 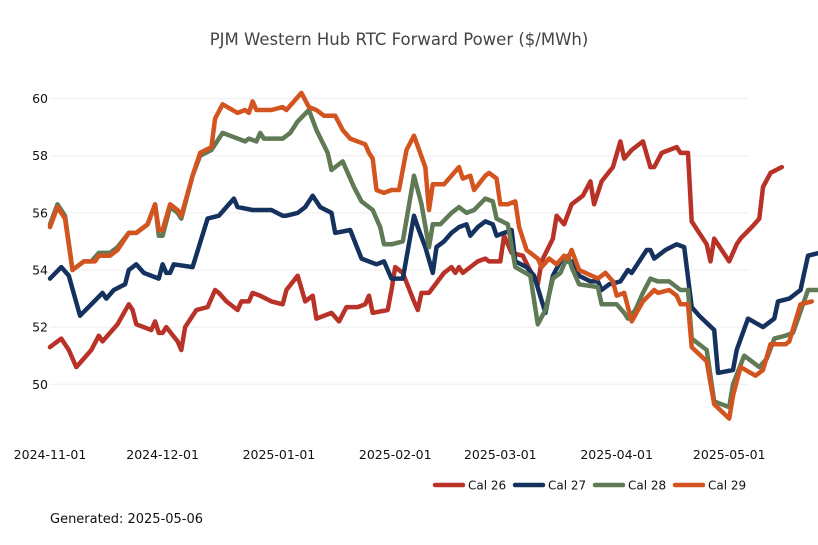 What do you see at coordinates (647, 486) in the screenshot?
I see `legend-label-cal-28: Cal 28` at bounding box center [647, 486].